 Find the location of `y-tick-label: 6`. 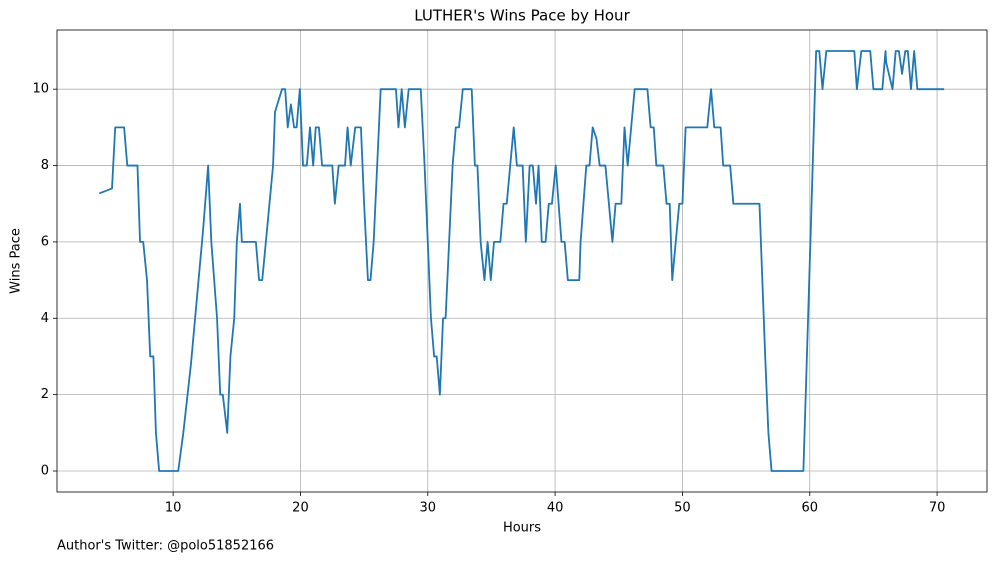

y-tick-label: 6 is located at coordinates (45, 241).